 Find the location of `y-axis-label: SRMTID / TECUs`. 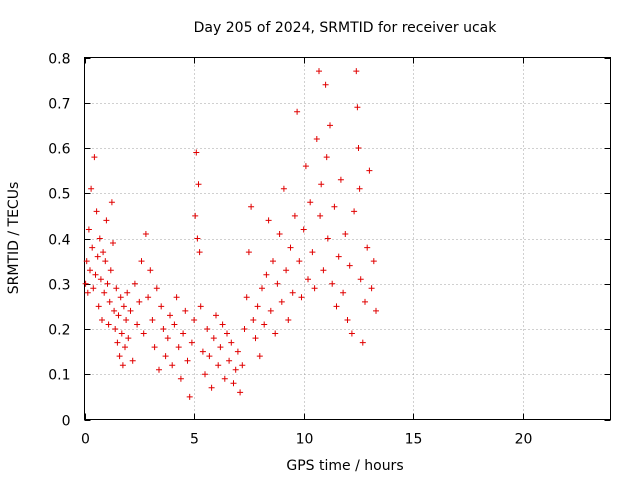

y-axis-label: SRMTID / TECUs is located at coordinates (14, 238).